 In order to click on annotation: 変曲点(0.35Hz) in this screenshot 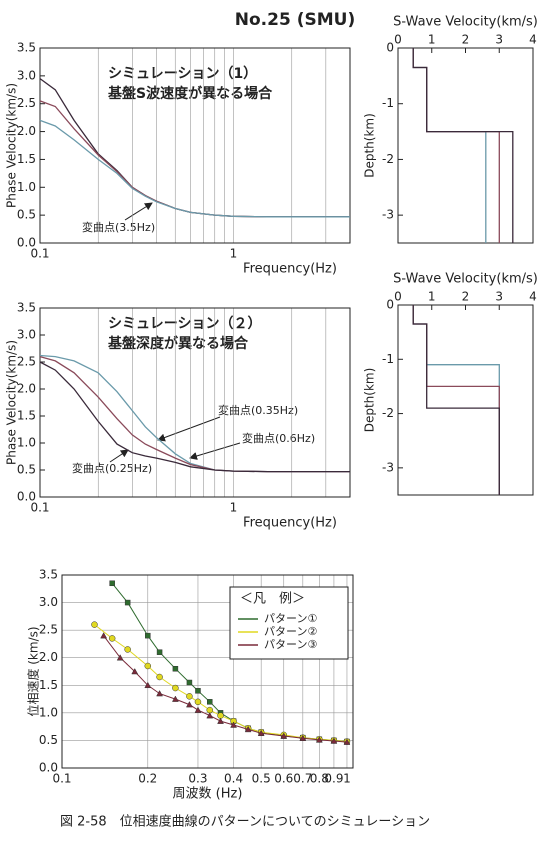, I will do `click(258, 410)`.